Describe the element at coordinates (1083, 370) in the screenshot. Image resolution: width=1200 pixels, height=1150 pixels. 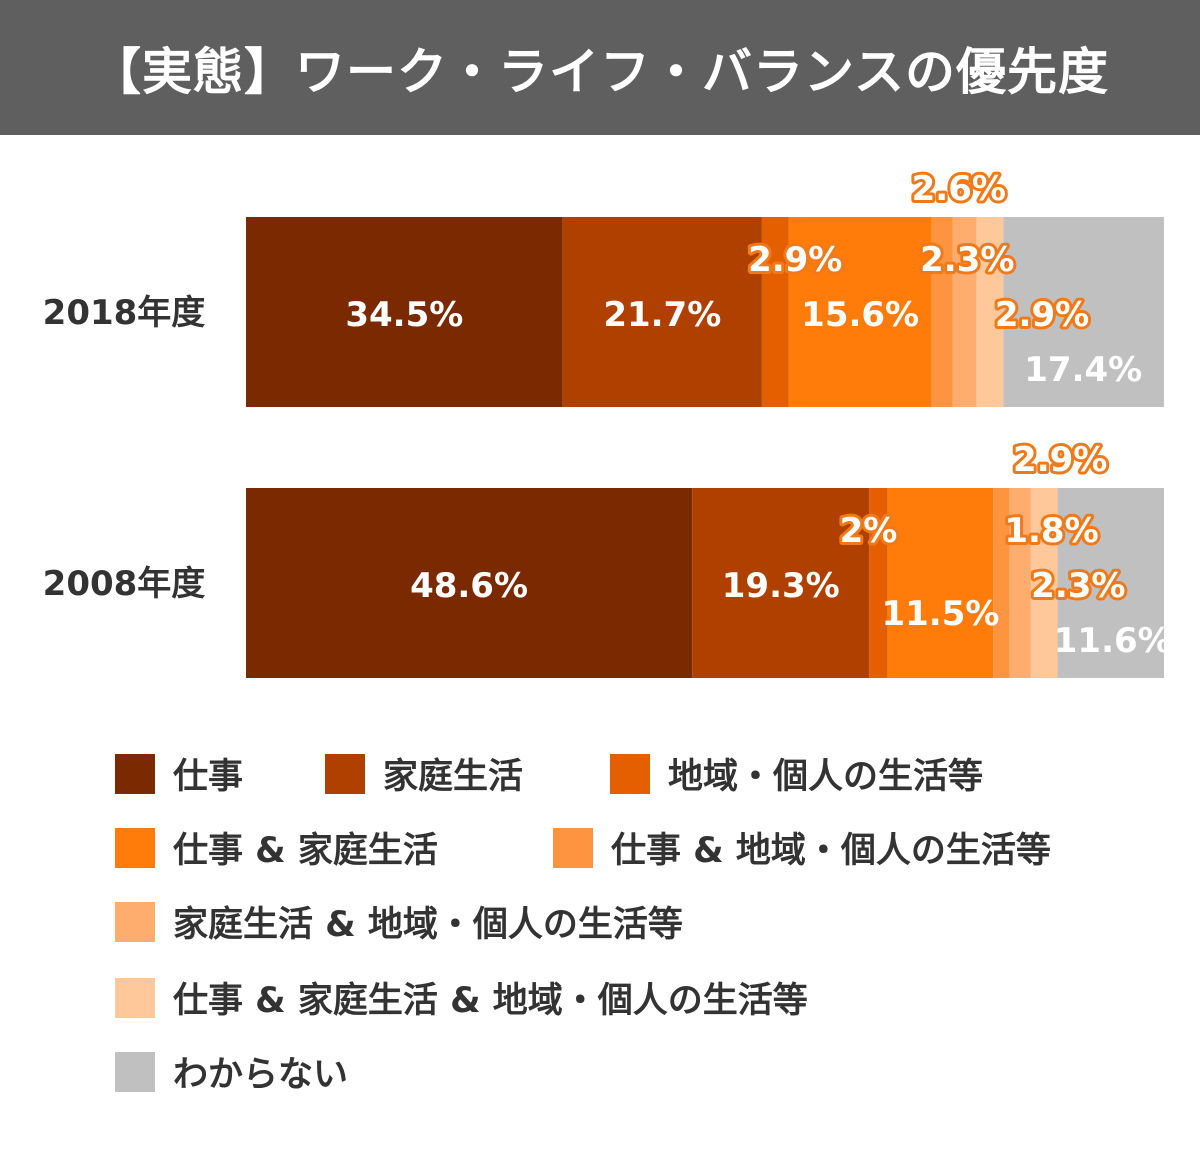
I see `data-label-0-7: 17.4%` at that location.